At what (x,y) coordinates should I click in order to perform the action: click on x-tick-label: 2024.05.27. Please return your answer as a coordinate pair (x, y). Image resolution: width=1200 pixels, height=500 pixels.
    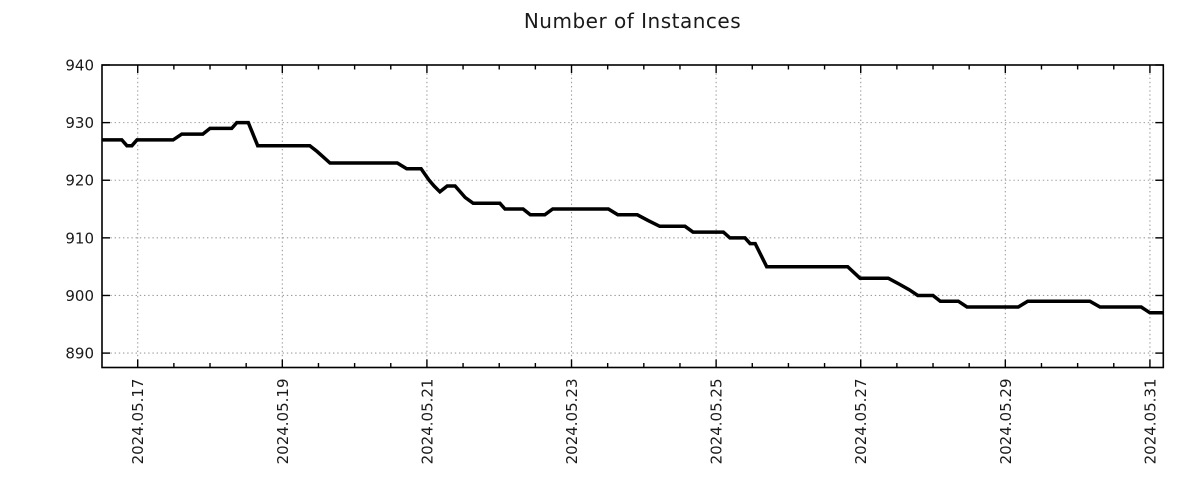
    Looking at the image, I should click on (861, 422).